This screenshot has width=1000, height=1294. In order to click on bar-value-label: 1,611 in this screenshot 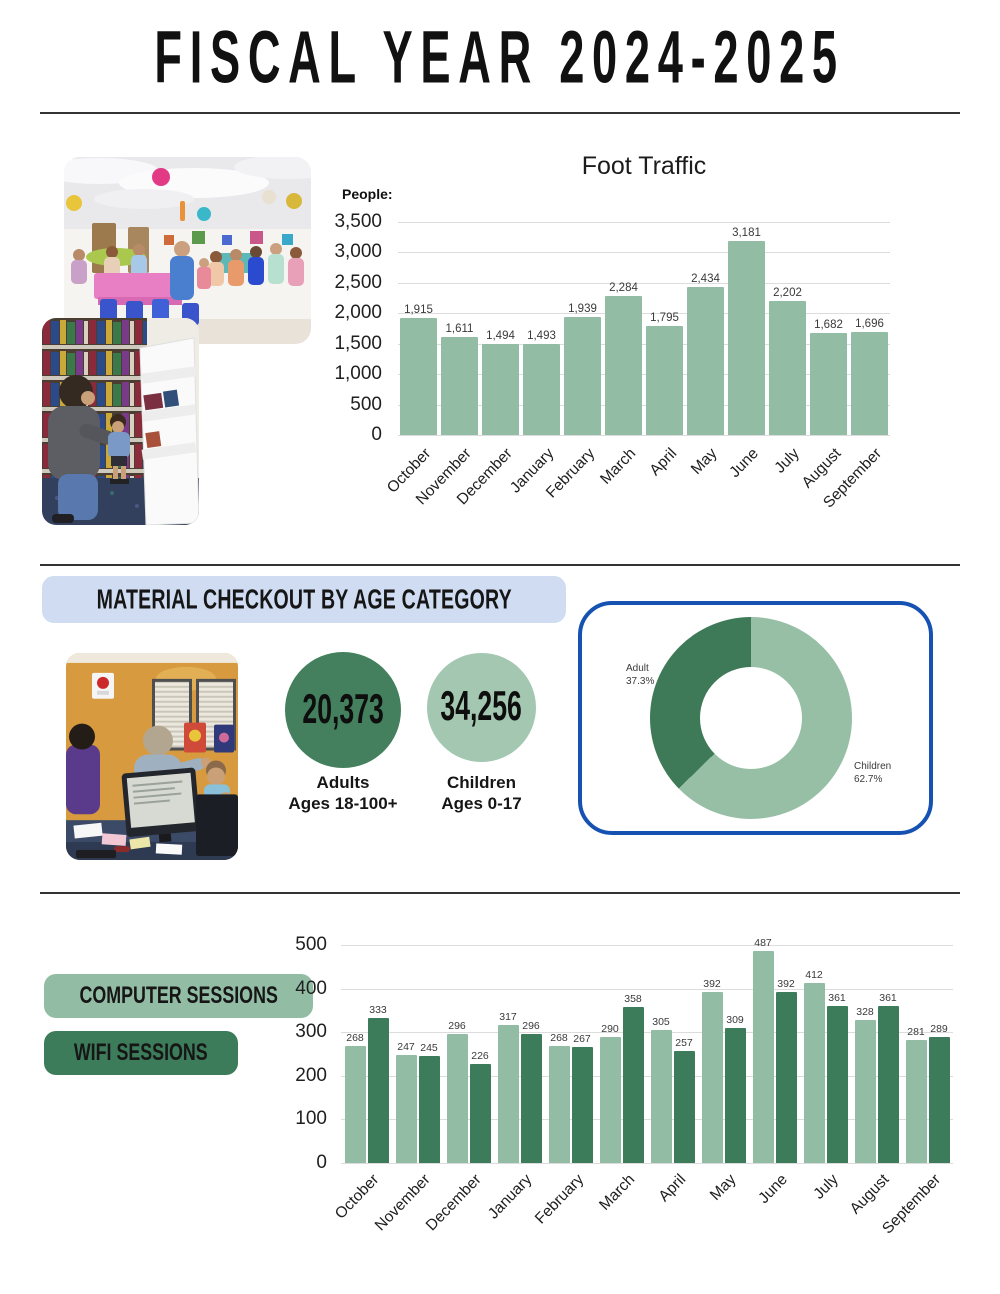, I will do `click(459, 328)`.